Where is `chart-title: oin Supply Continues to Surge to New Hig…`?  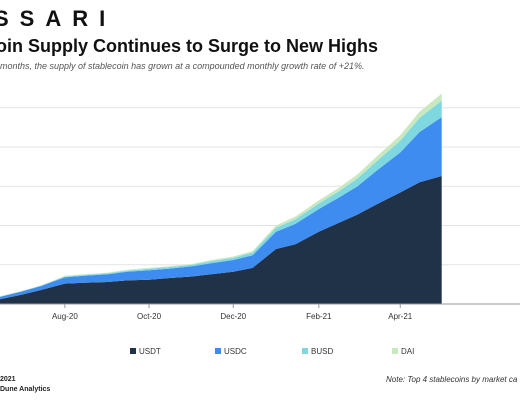 chart-title: oin Supply Continues to Surge to New Hig… is located at coordinates (189, 46).